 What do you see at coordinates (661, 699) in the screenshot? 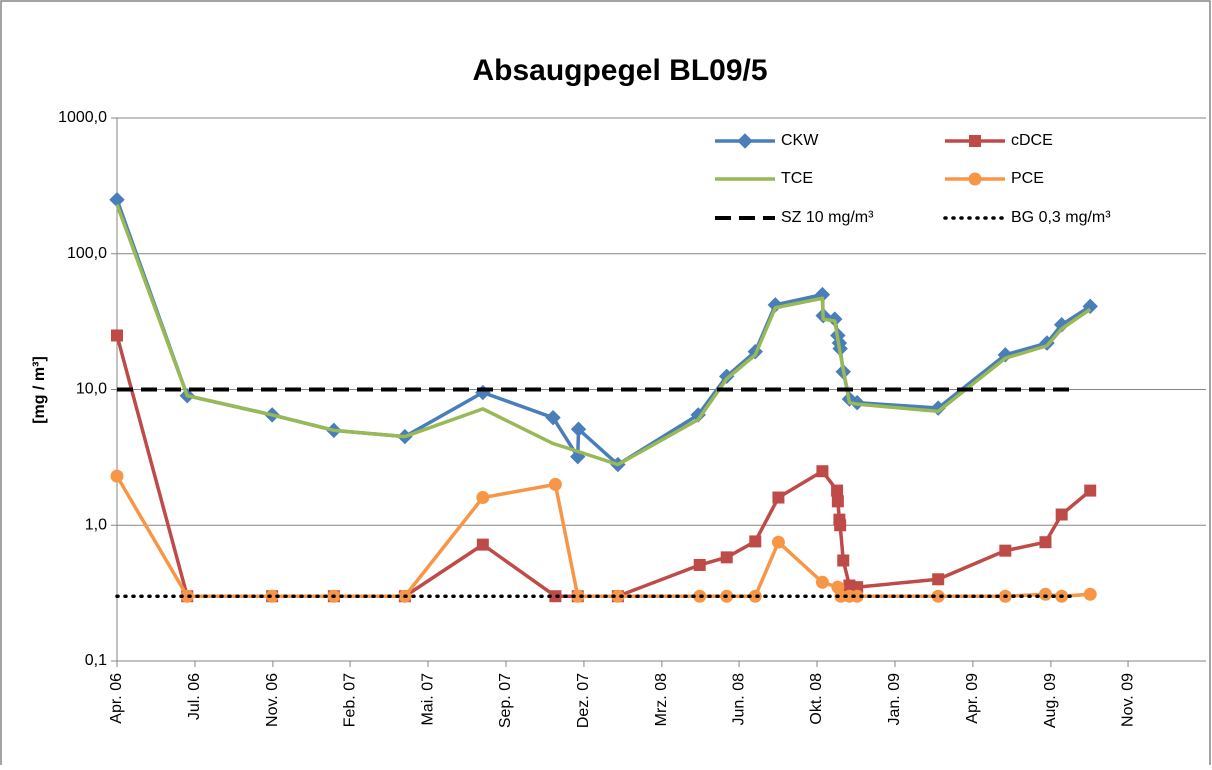
I see `x-tick-label: Mrz. 08` at bounding box center [661, 699].